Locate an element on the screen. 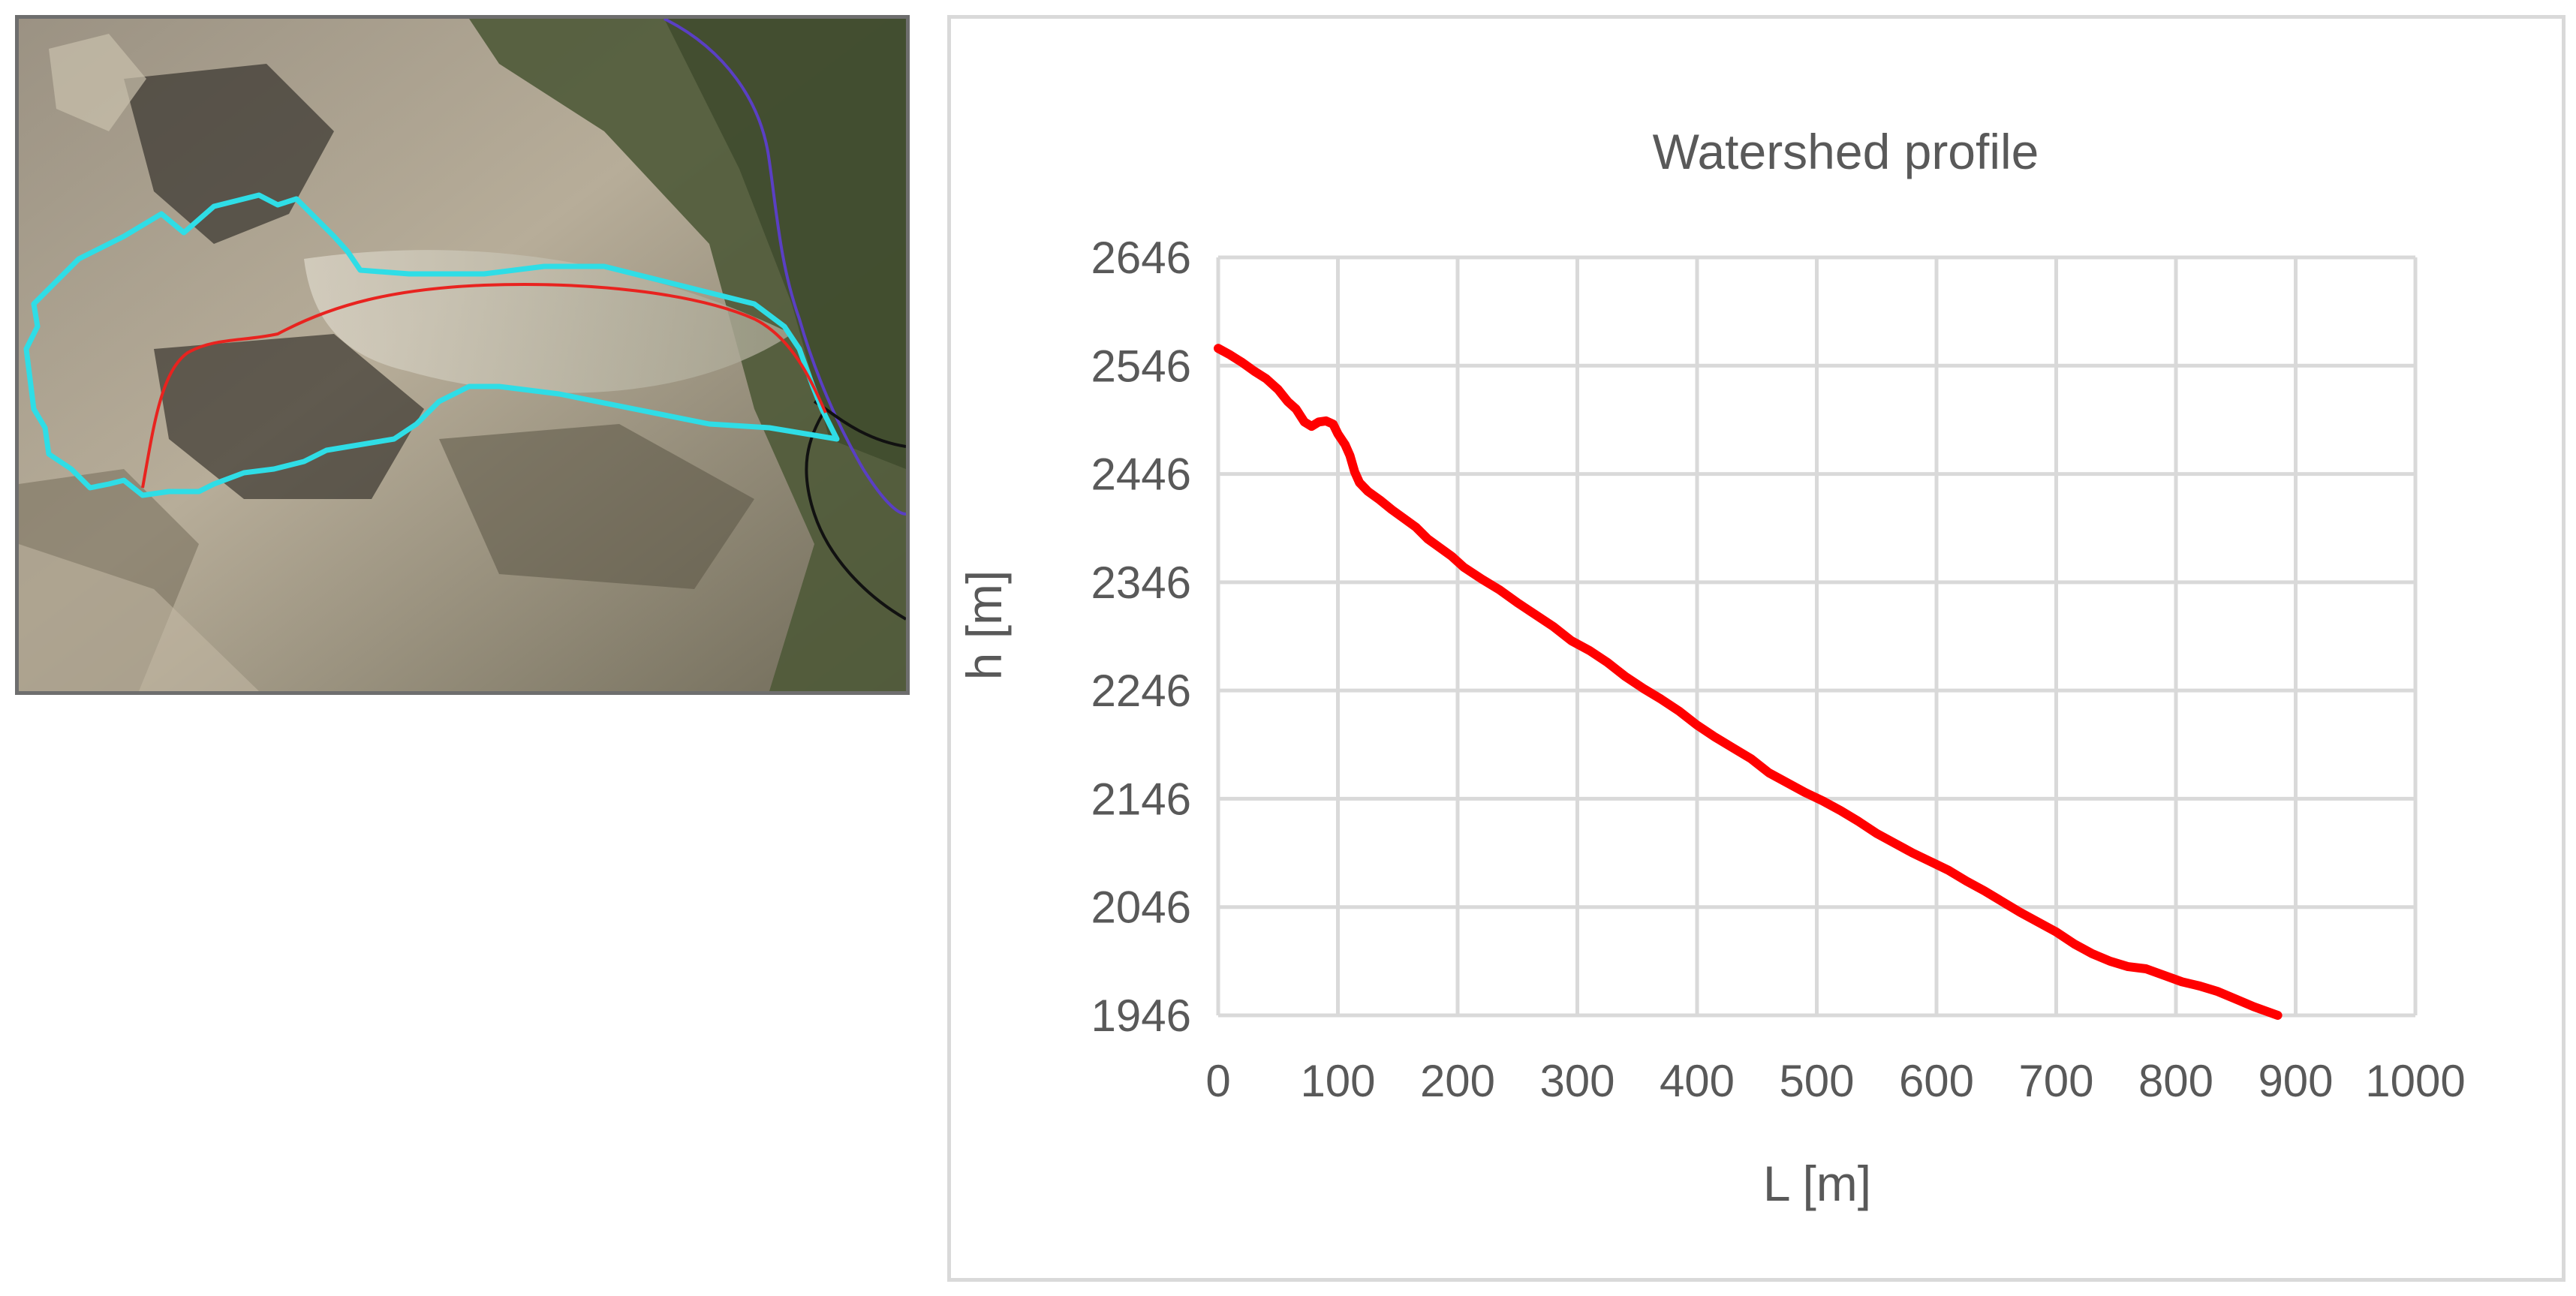 The height and width of the screenshot is (1296, 2576). x-tick-label: 400 is located at coordinates (1698, 1081).